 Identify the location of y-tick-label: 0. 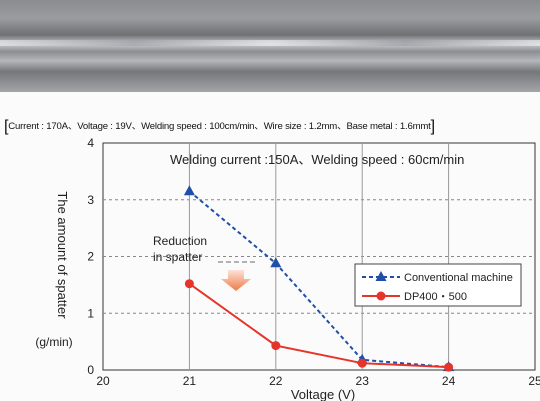
(90, 370).